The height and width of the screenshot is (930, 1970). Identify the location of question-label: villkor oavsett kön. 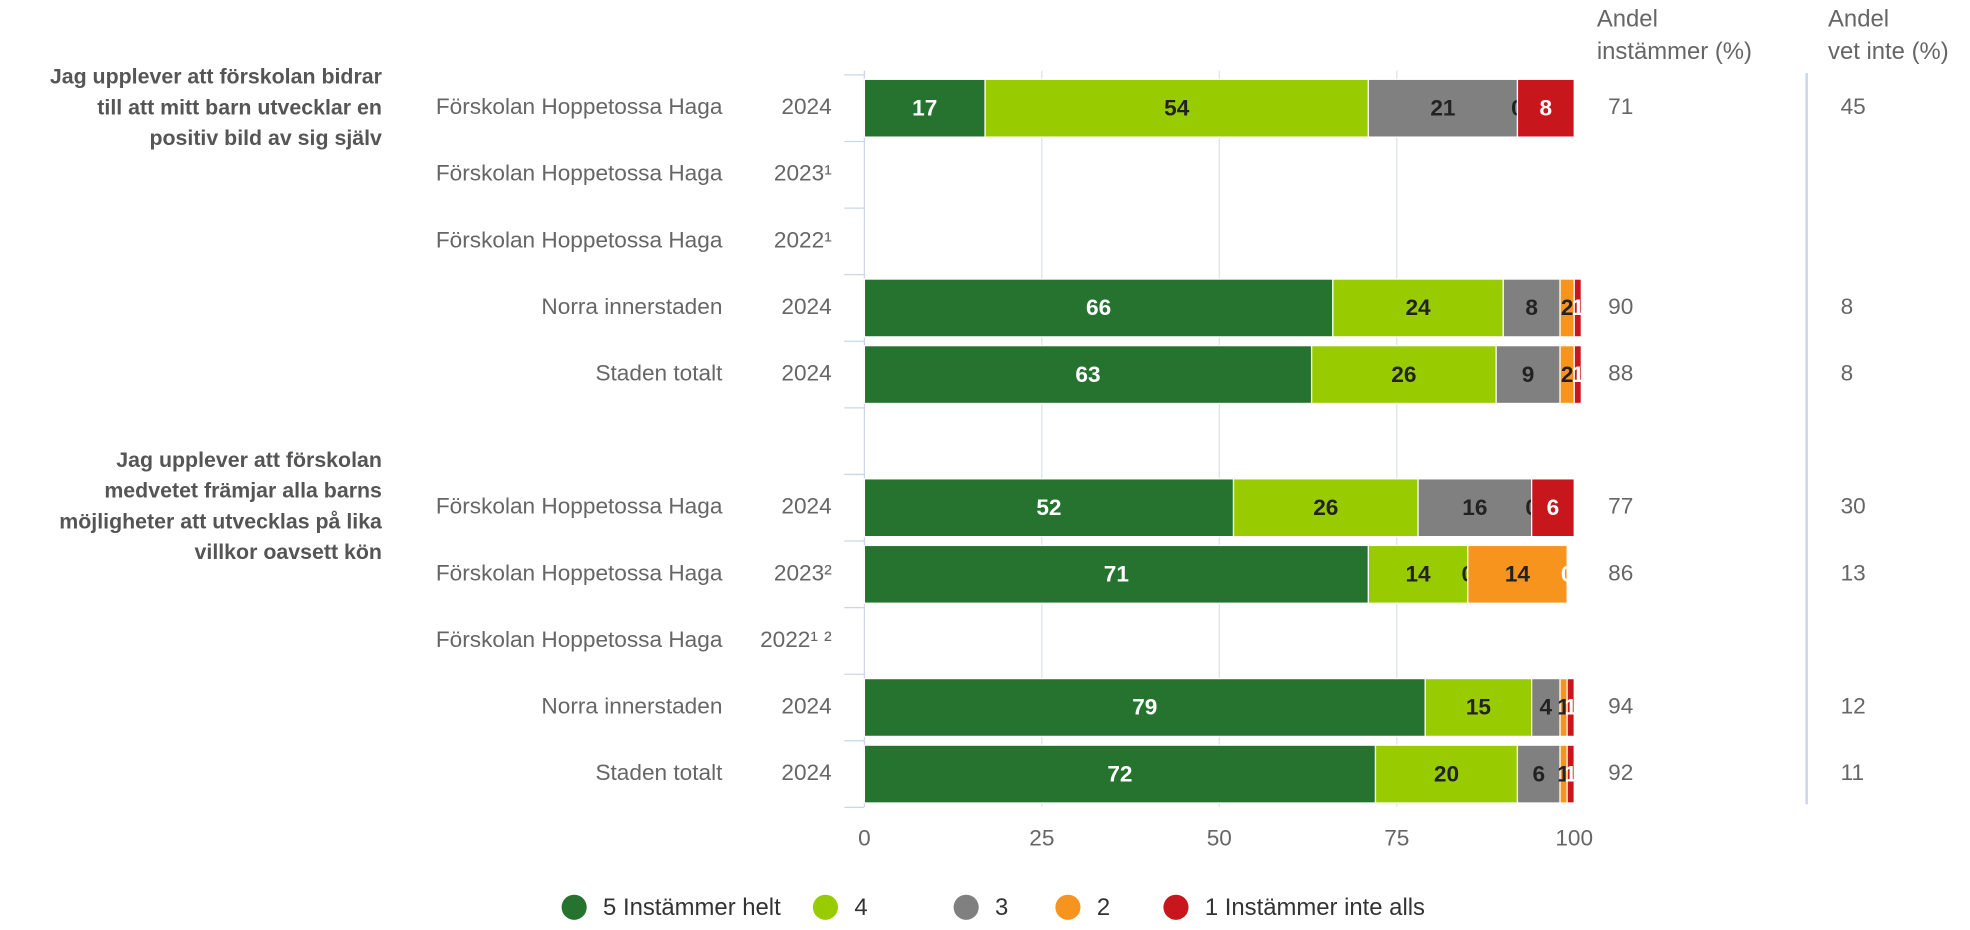
(288, 552).